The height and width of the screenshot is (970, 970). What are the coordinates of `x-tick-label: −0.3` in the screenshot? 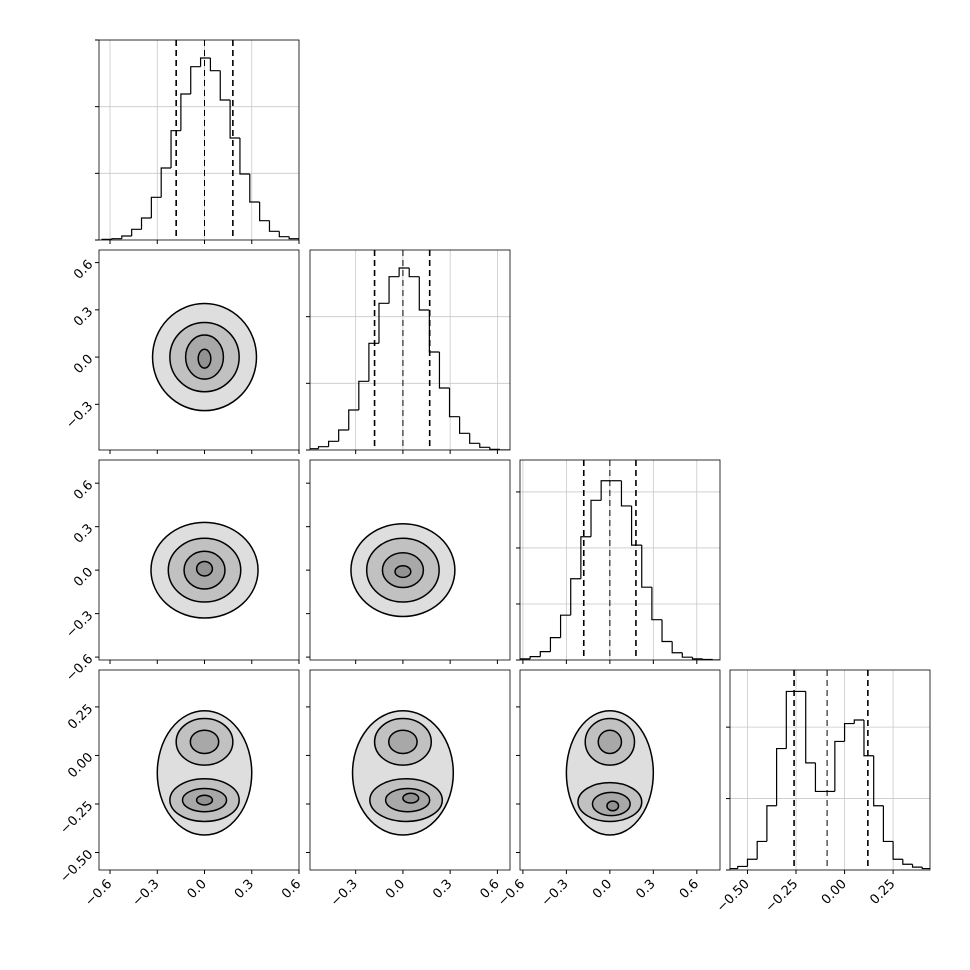 It's located at (344, 893).